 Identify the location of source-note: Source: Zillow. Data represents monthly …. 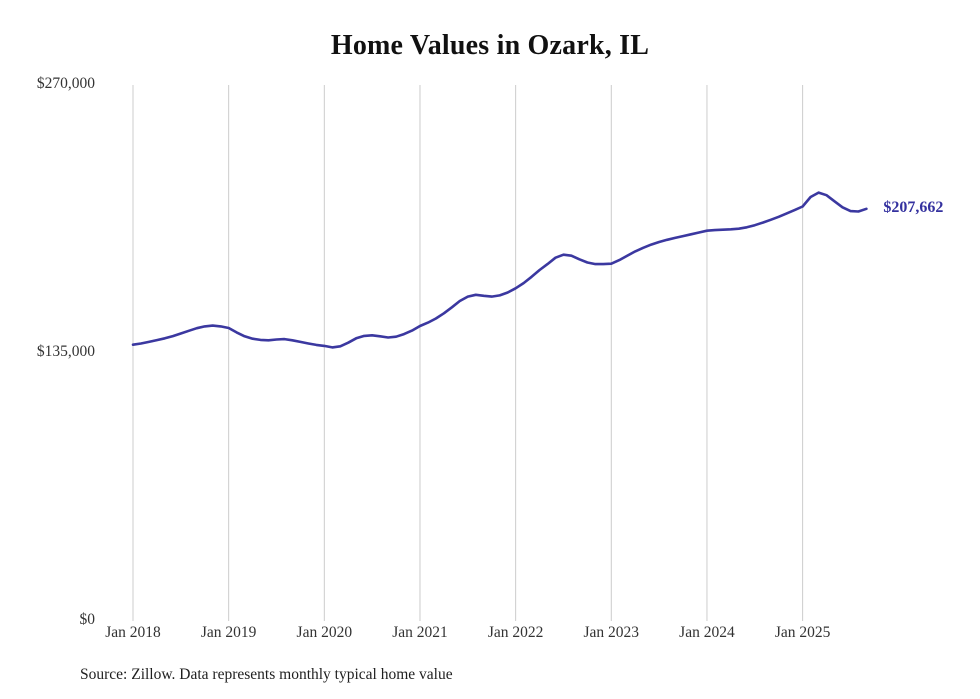
(266, 674).